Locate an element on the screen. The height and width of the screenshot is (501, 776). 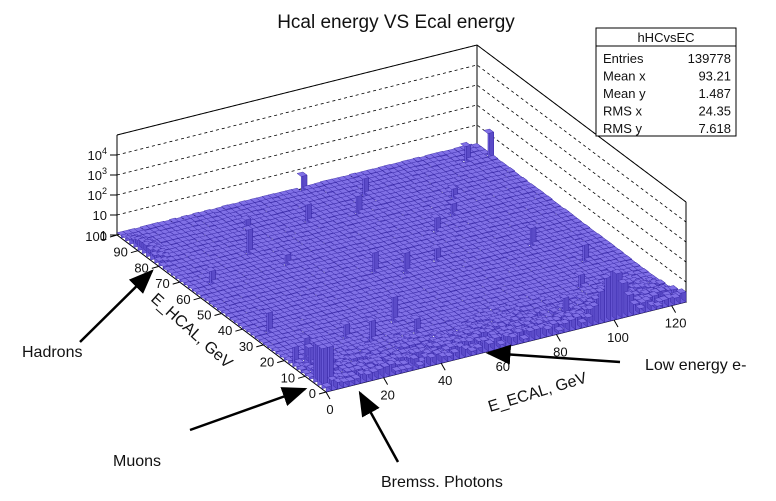
stats-value: 1.487 is located at coordinates (714, 93).